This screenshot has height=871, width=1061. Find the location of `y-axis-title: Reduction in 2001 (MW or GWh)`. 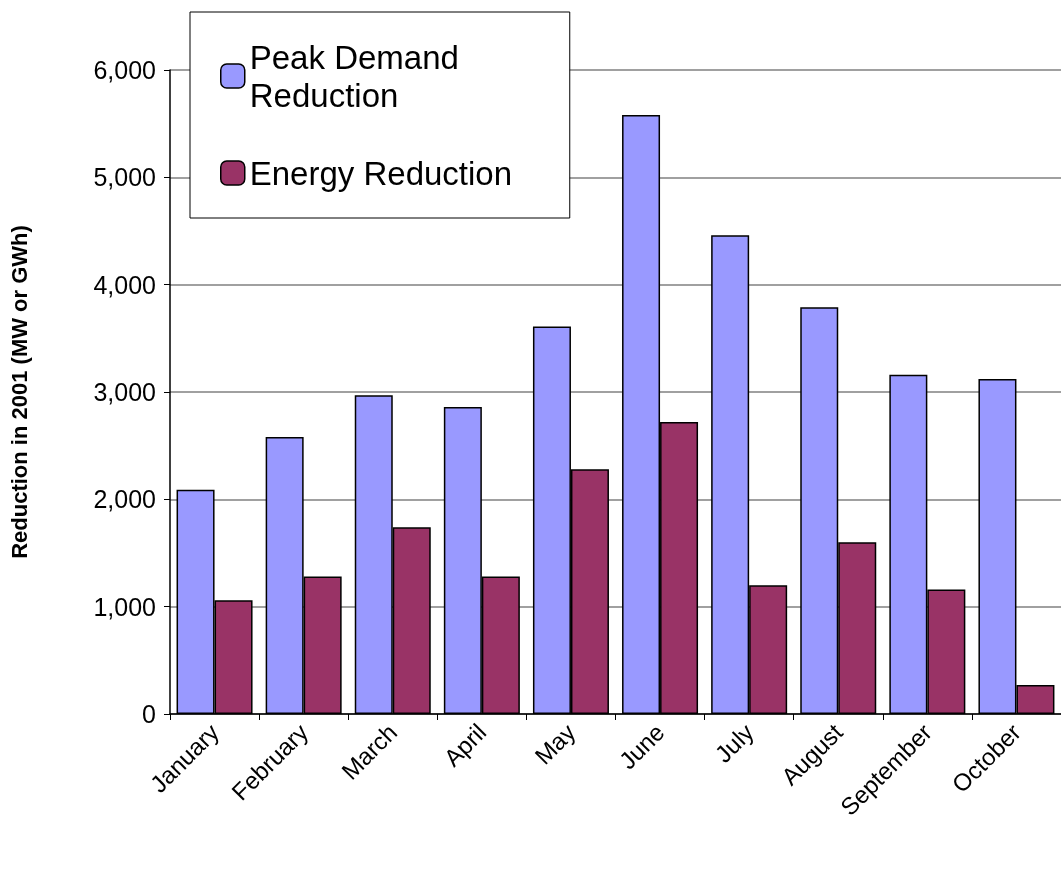

y-axis-title: Reduction in 2001 (MW or GWh) is located at coordinates (19, 392).